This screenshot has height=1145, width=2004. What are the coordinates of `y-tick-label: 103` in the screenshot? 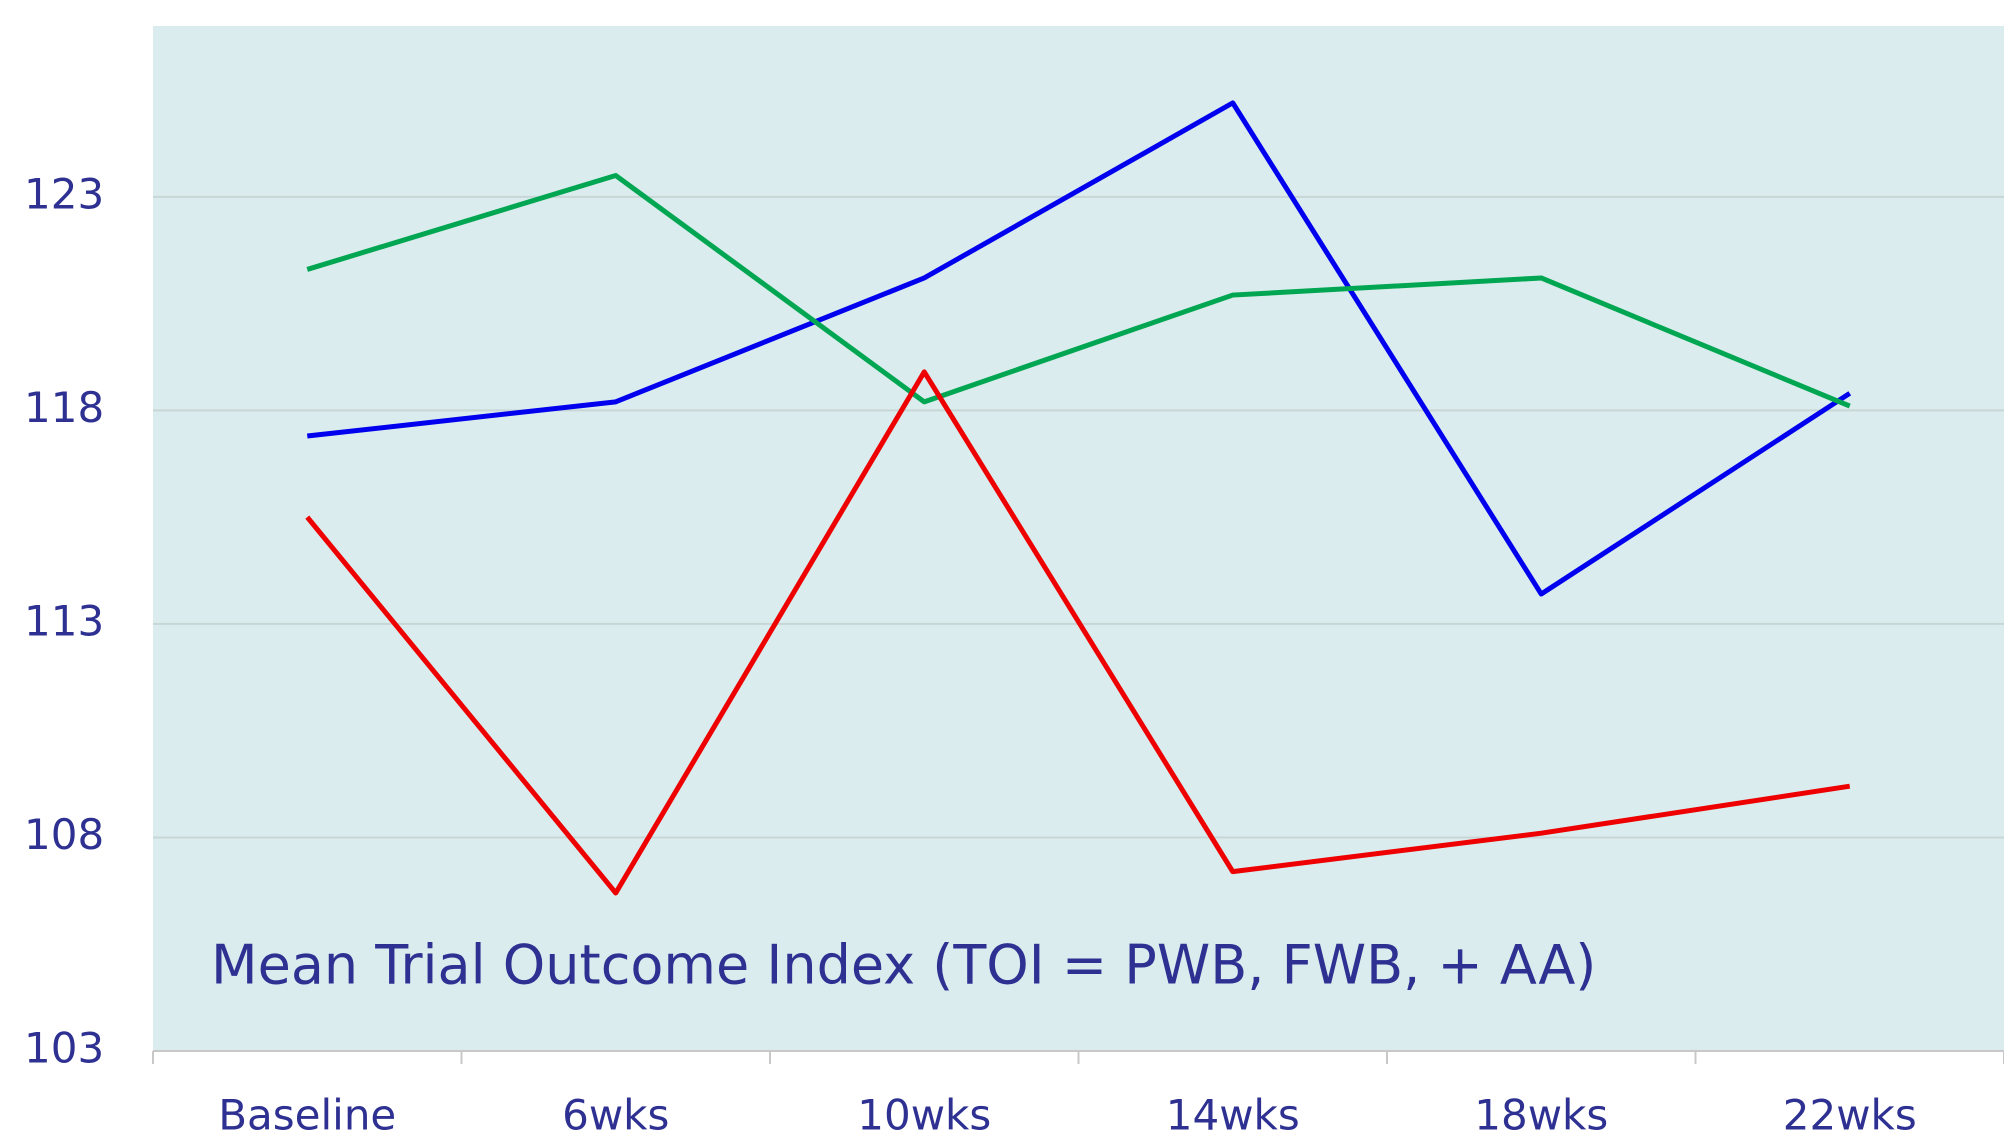 It's located at (64, 1048).